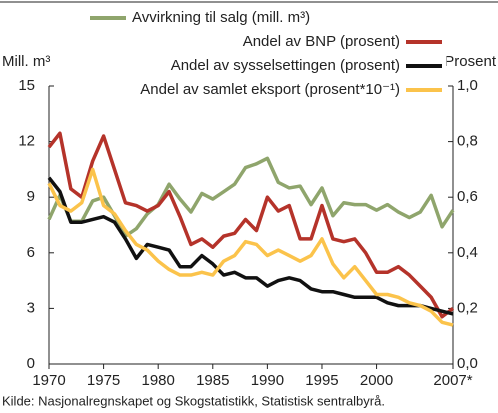 The image size is (498, 413). What do you see at coordinates (376, 380) in the screenshot?
I see `x-tick-label: 2000` at bounding box center [376, 380].